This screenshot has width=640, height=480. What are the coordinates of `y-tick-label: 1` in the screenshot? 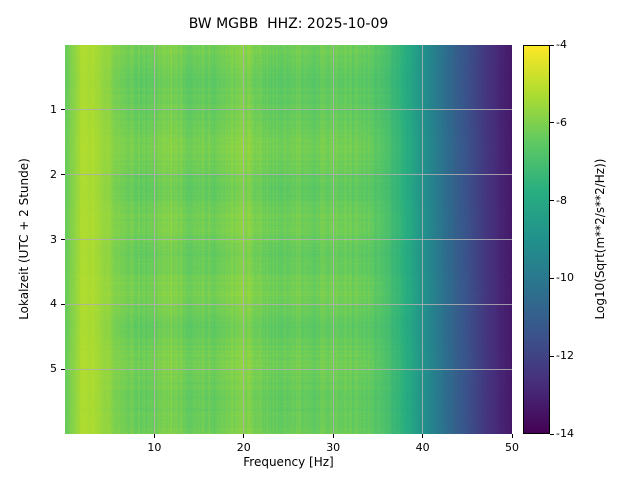 It's located at (53, 109).